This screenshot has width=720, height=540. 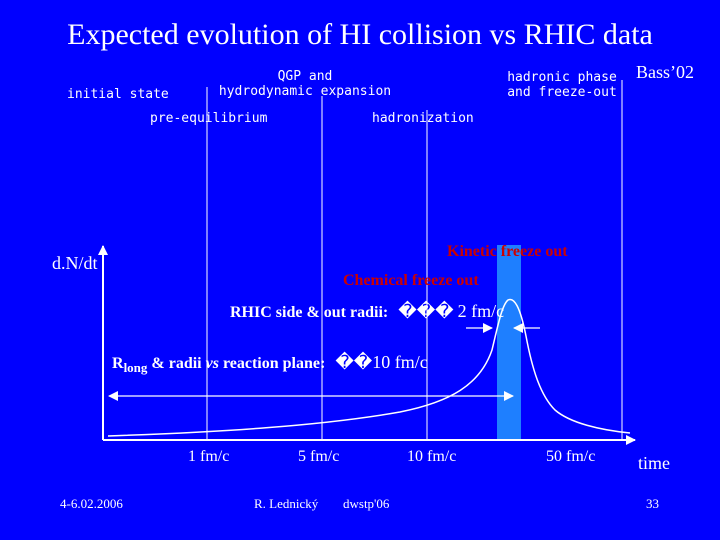 What do you see at coordinates (411, 280) in the screenshot?
I see `chemical-freeze-out-label: Chemical freeze out` at bounding box center [411, 280].